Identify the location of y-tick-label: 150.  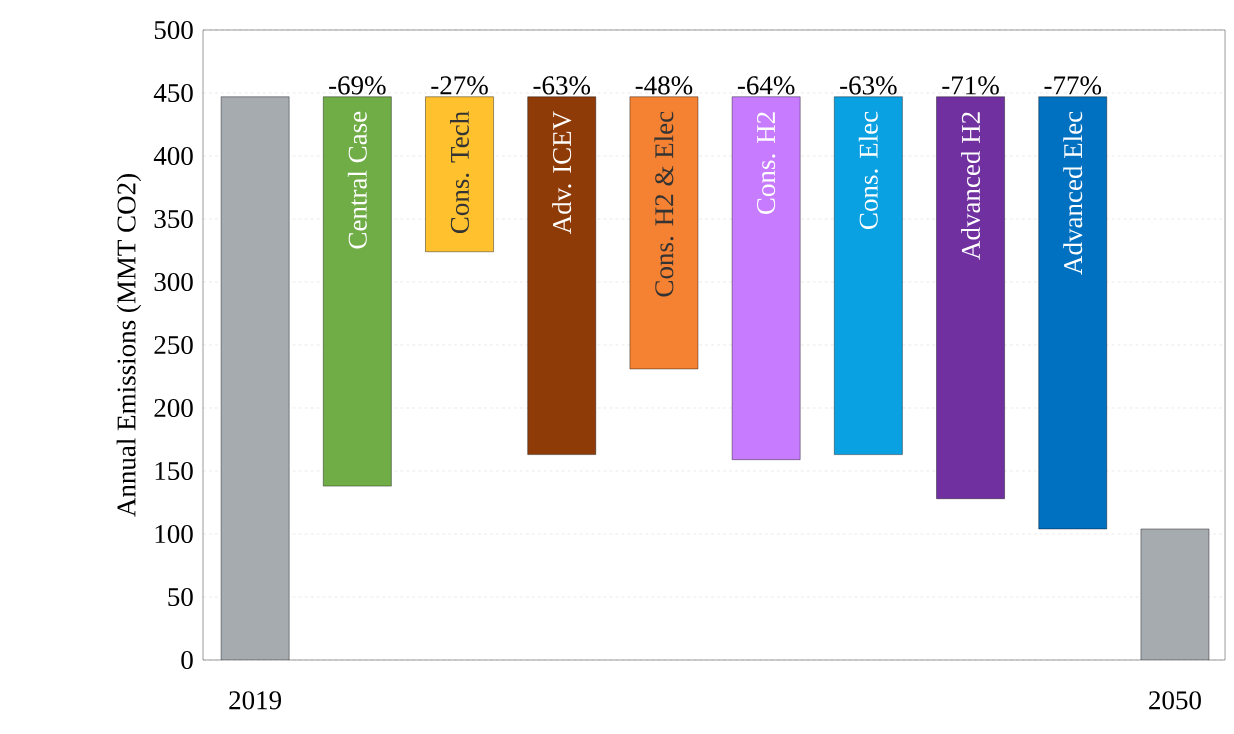
(174, 471).